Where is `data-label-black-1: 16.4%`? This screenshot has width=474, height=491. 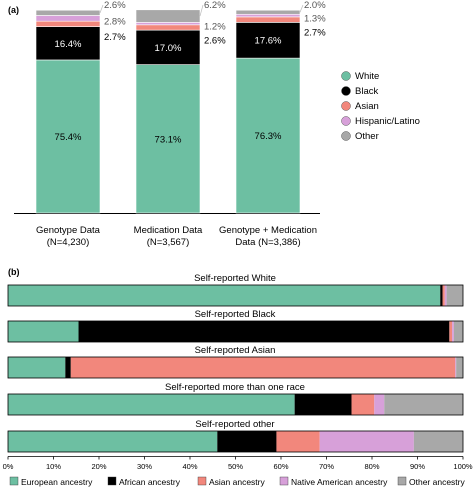 data-label-black-1: 16.4% is located at coordinates (68, 44).